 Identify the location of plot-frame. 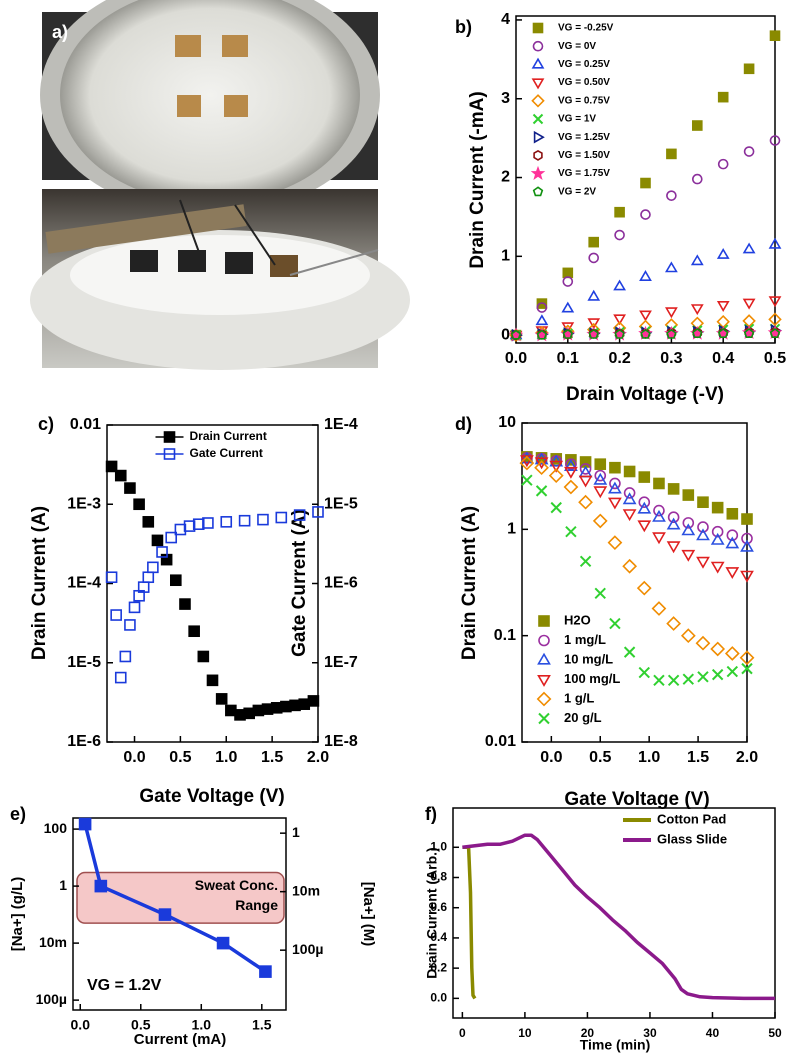
(645, 179).